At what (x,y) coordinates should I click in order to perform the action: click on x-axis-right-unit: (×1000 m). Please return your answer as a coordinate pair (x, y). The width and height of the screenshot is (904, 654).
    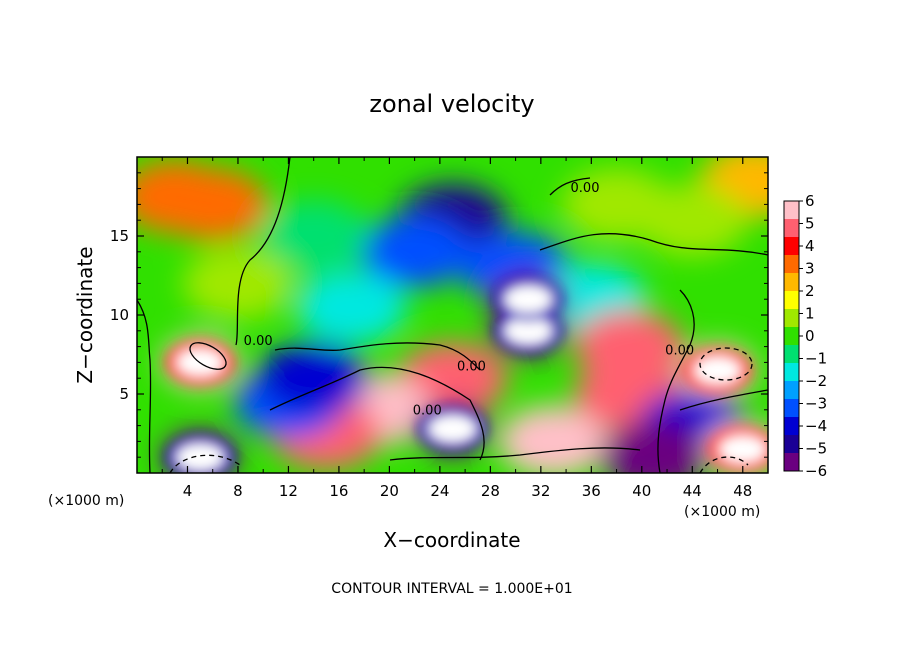
    Looking at the image, I should click on (722, 512).